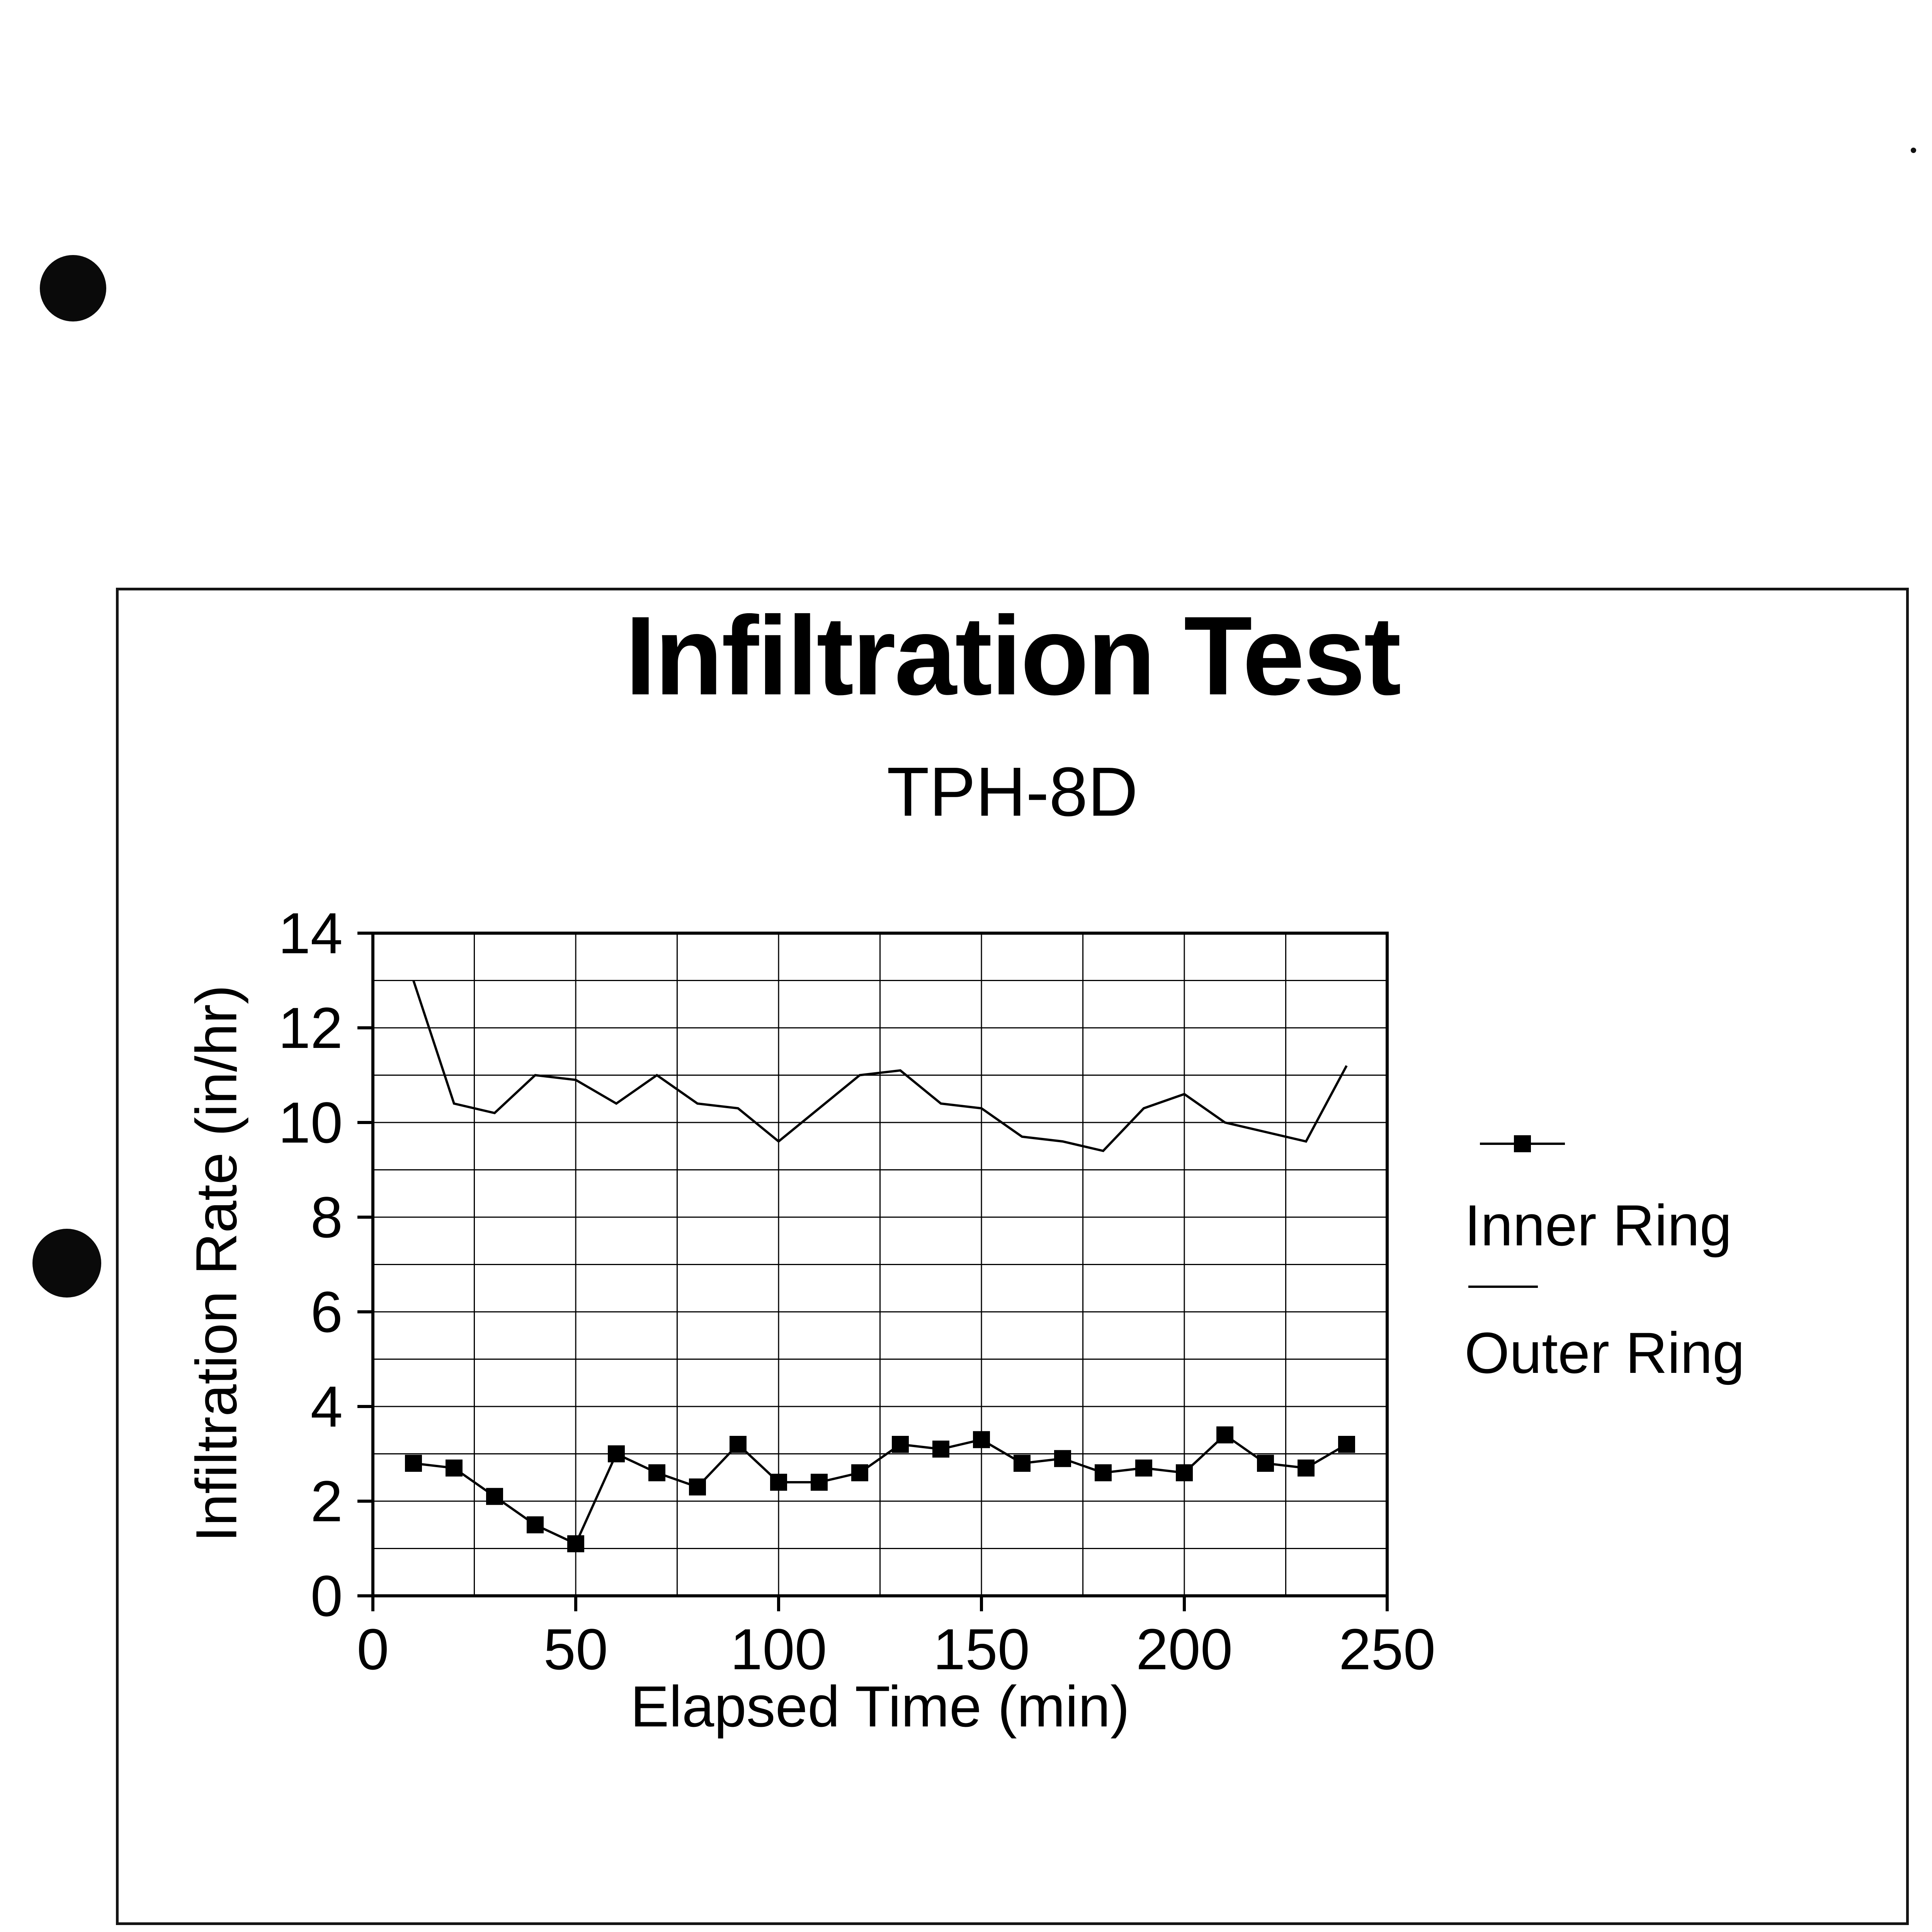 The width and height of the screenshot is (1932, 1932). What do you see at coordinates (1184, 1650) in the screenshot?
I see `x-tick-label: 200` at bounding box center [1184, 1650].